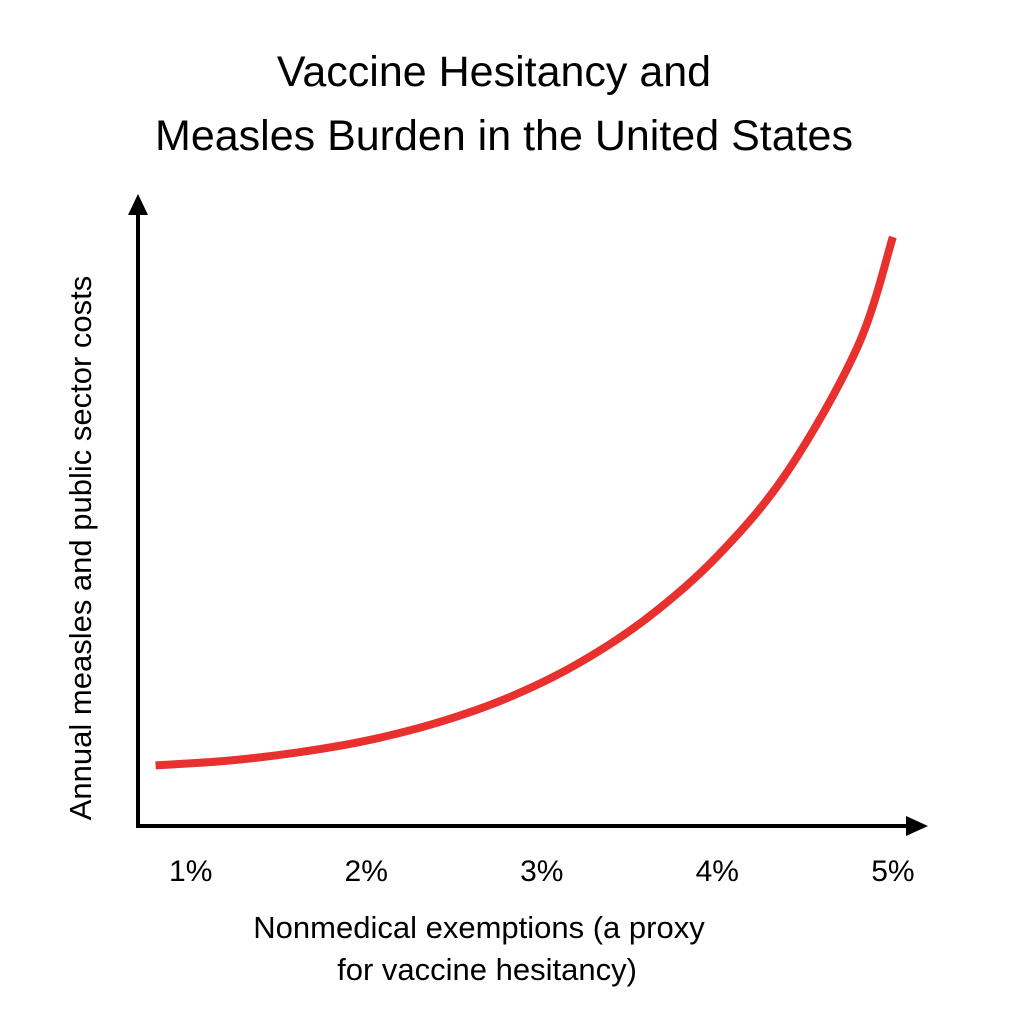 The image size is (1024, 1024). I want to click on chart-title-line-2: Measles Burden in the United States, so click(504, 136).